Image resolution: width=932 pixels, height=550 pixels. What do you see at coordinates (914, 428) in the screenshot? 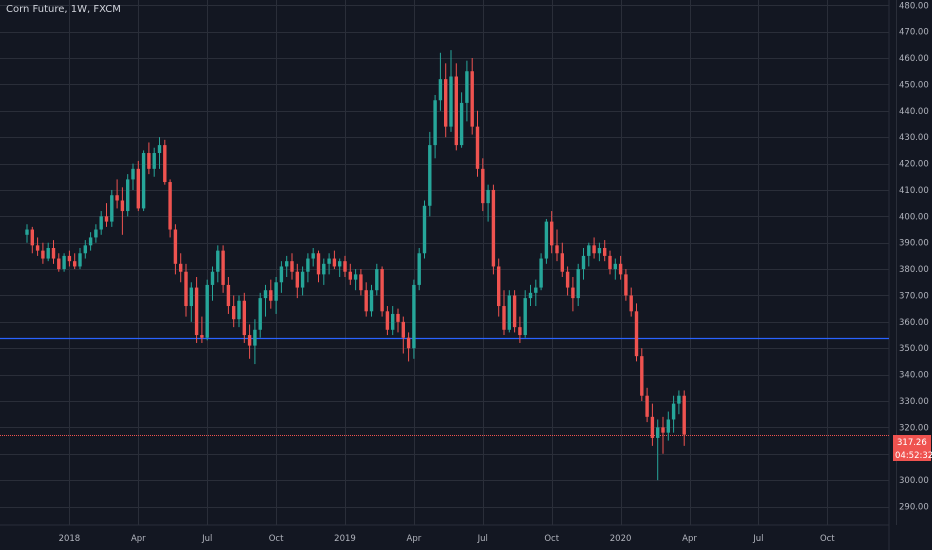
I see `price-tick-label: 320.00` at bounding box center [914, 428].